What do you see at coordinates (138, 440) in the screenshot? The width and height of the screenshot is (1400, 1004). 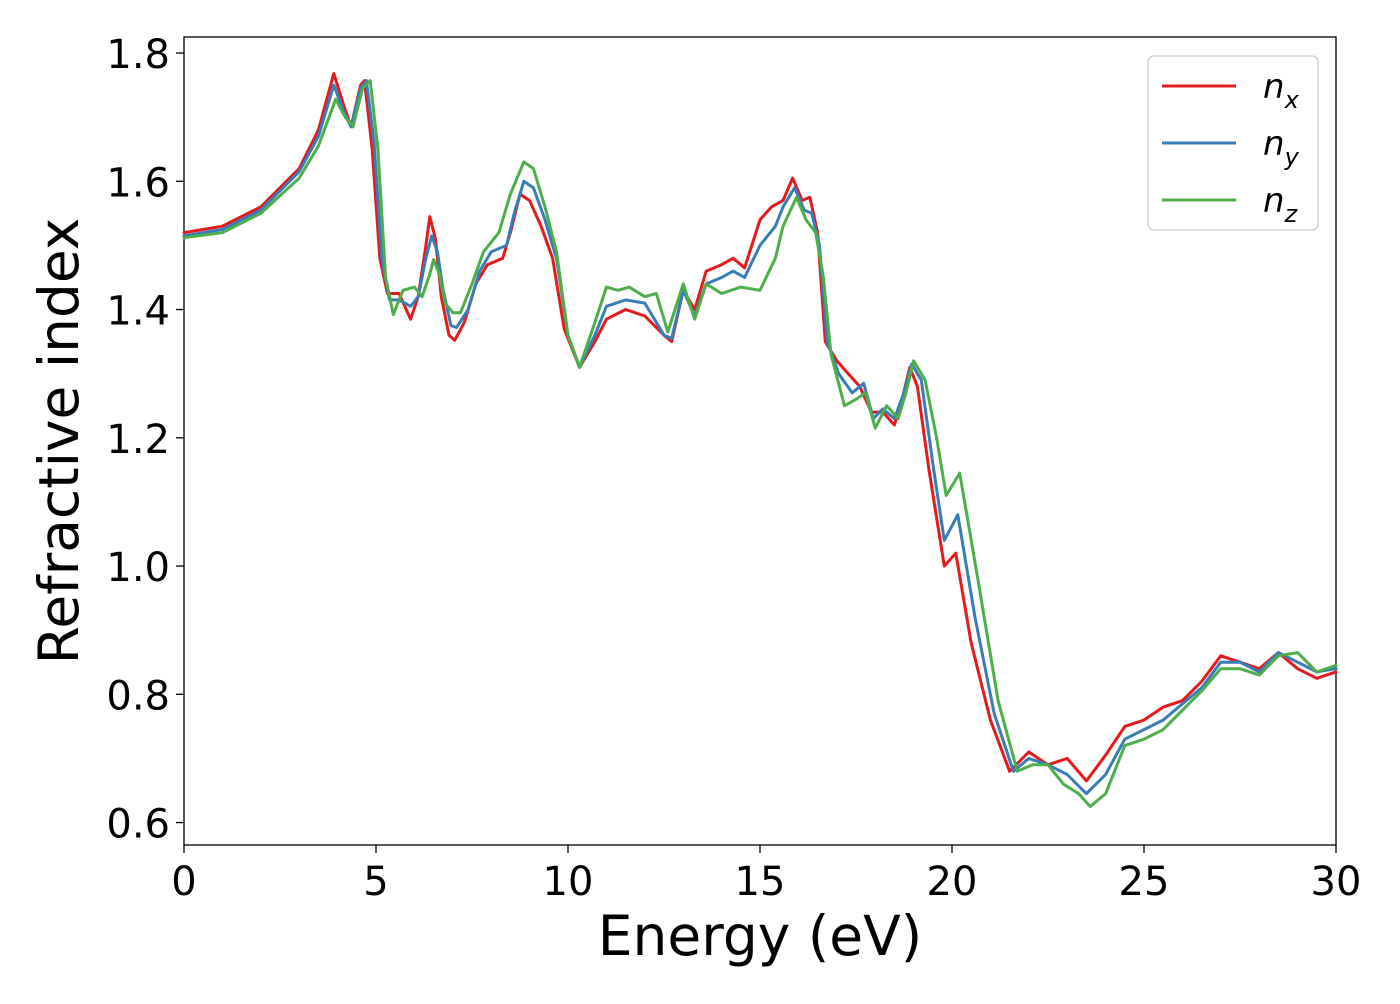 I see `y-tick-label: 1.2` at bounding box center [138, 440].